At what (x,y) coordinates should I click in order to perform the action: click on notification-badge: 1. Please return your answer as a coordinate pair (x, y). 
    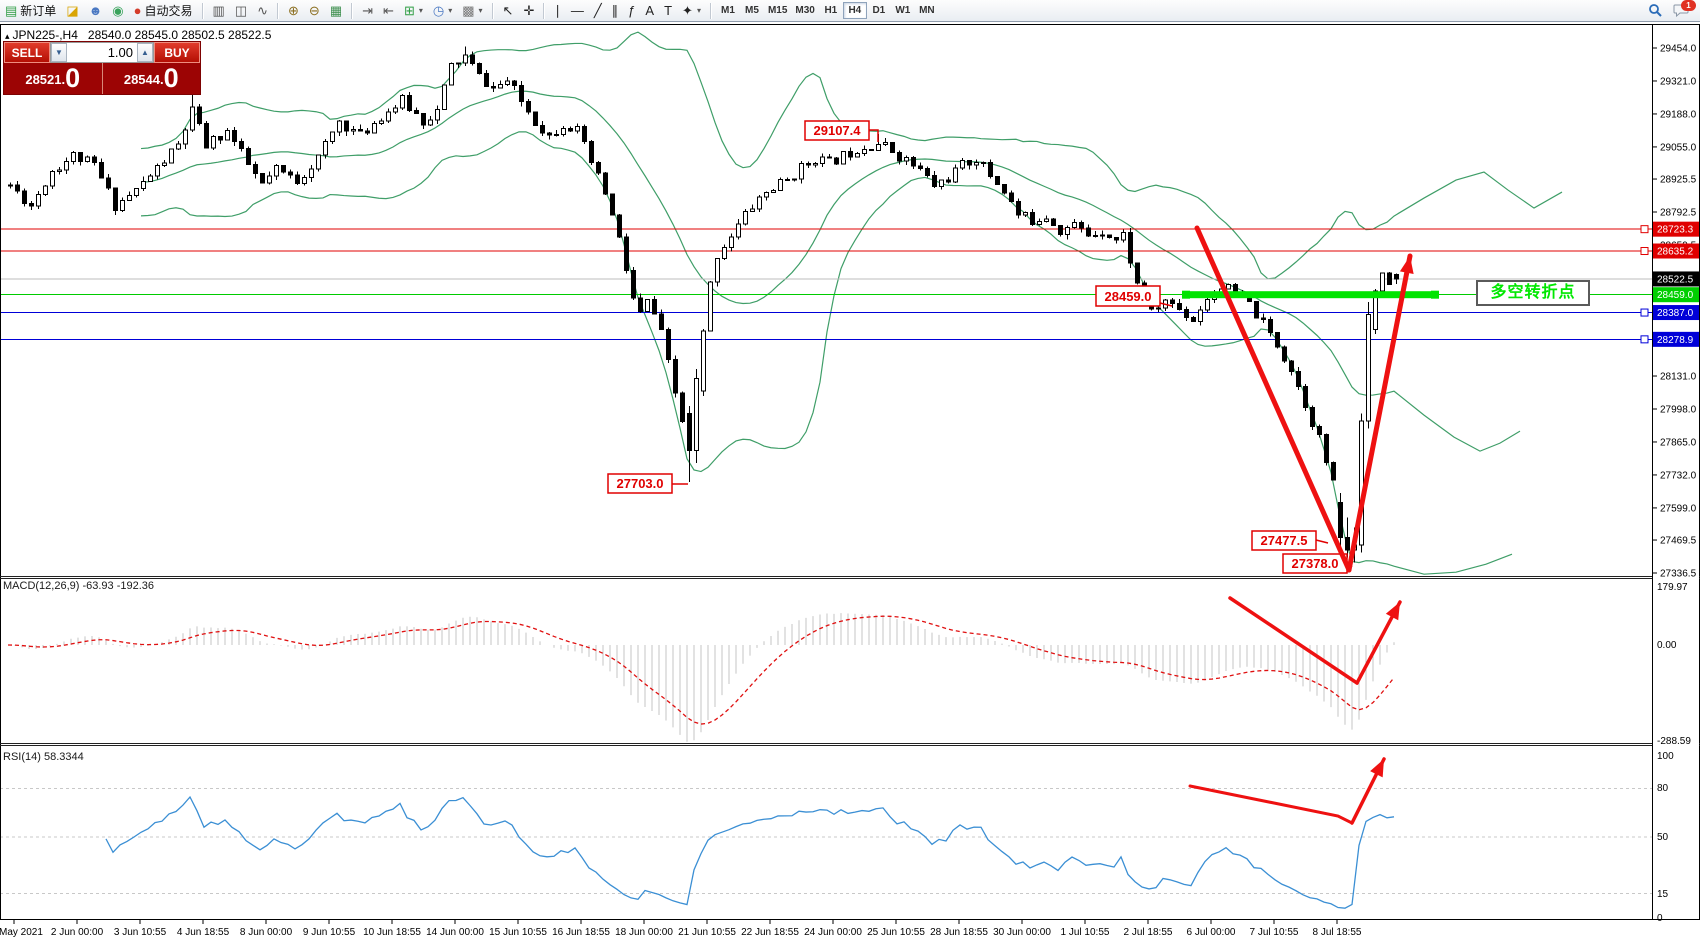
    Looking at the image, I should click on (1688, 5).